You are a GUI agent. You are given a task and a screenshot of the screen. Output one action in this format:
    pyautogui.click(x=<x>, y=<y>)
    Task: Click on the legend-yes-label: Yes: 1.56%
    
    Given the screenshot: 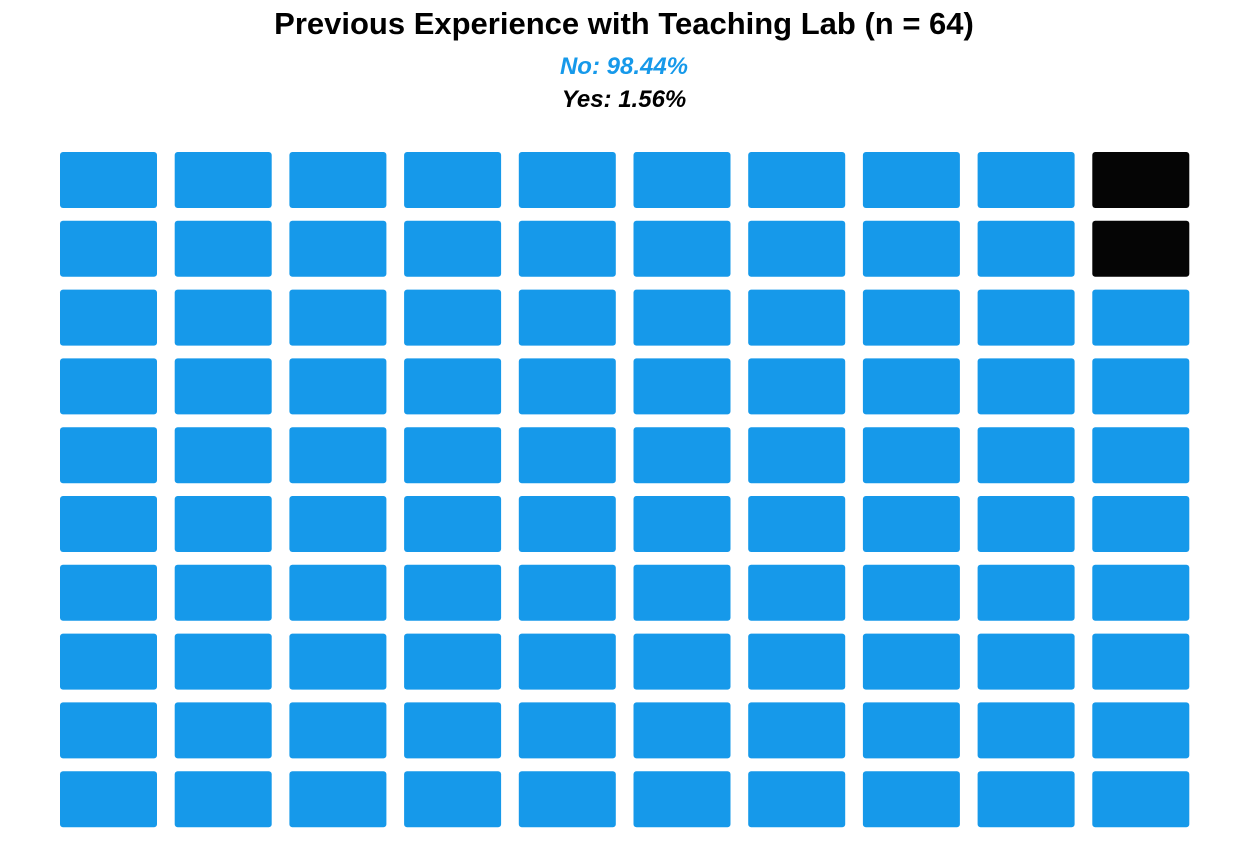 What is the action you would take?
    pyautogui.click(x=624, y=99)
    